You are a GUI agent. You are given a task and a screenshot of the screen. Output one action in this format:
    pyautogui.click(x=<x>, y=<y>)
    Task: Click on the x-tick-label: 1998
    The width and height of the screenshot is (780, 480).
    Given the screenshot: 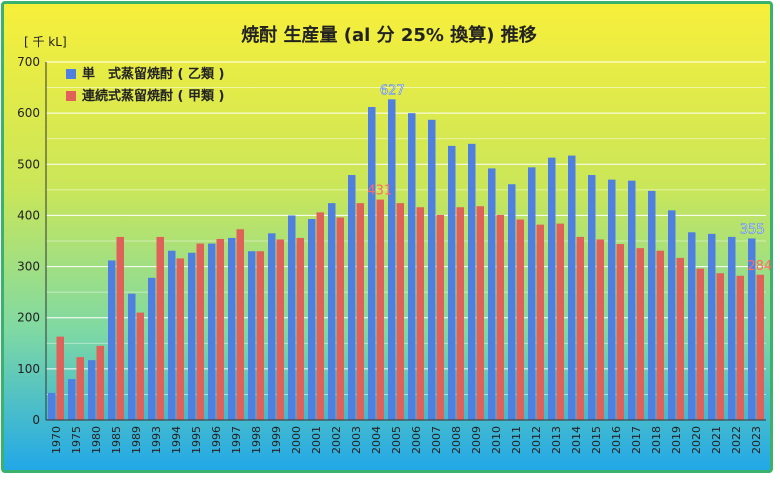 What is the action you would take?
    pyautogui.click(x=256, y=440)
    